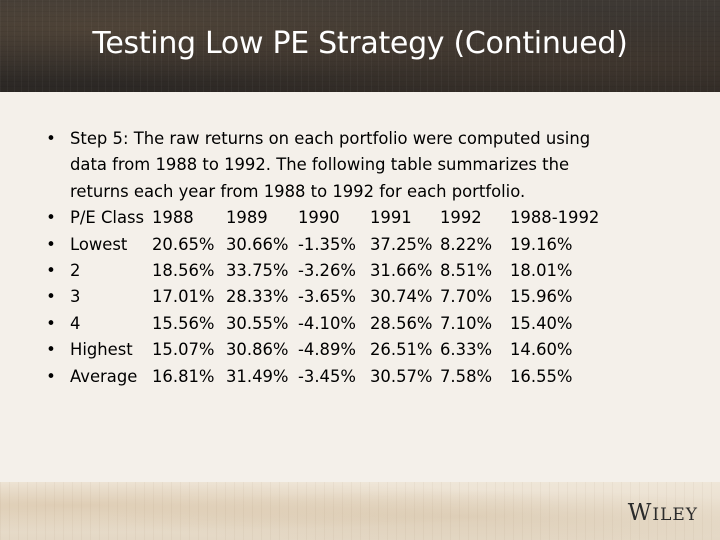 Image resolution: width=720 pixels, height=540 pixels. What do you see at coordinates (466, 297) in the screenshot?
I see `table-cell: 7.70%` at bounding box center [466, 297].